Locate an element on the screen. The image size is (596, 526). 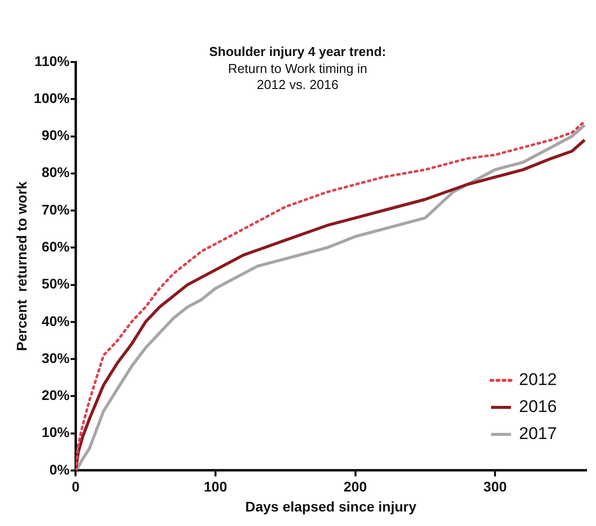
x-tick-label: 300 is located at coordinates (495, 486).